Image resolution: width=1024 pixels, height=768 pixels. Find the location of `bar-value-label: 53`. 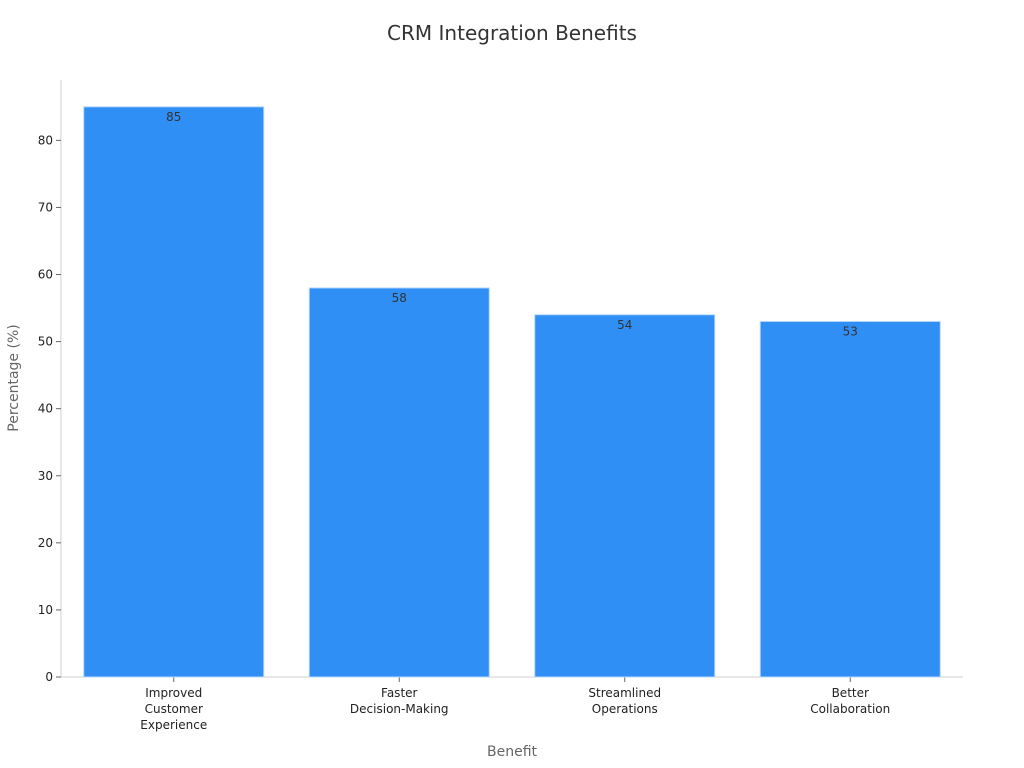

bar-value-label: 53 is located at coordinates (850, 331).